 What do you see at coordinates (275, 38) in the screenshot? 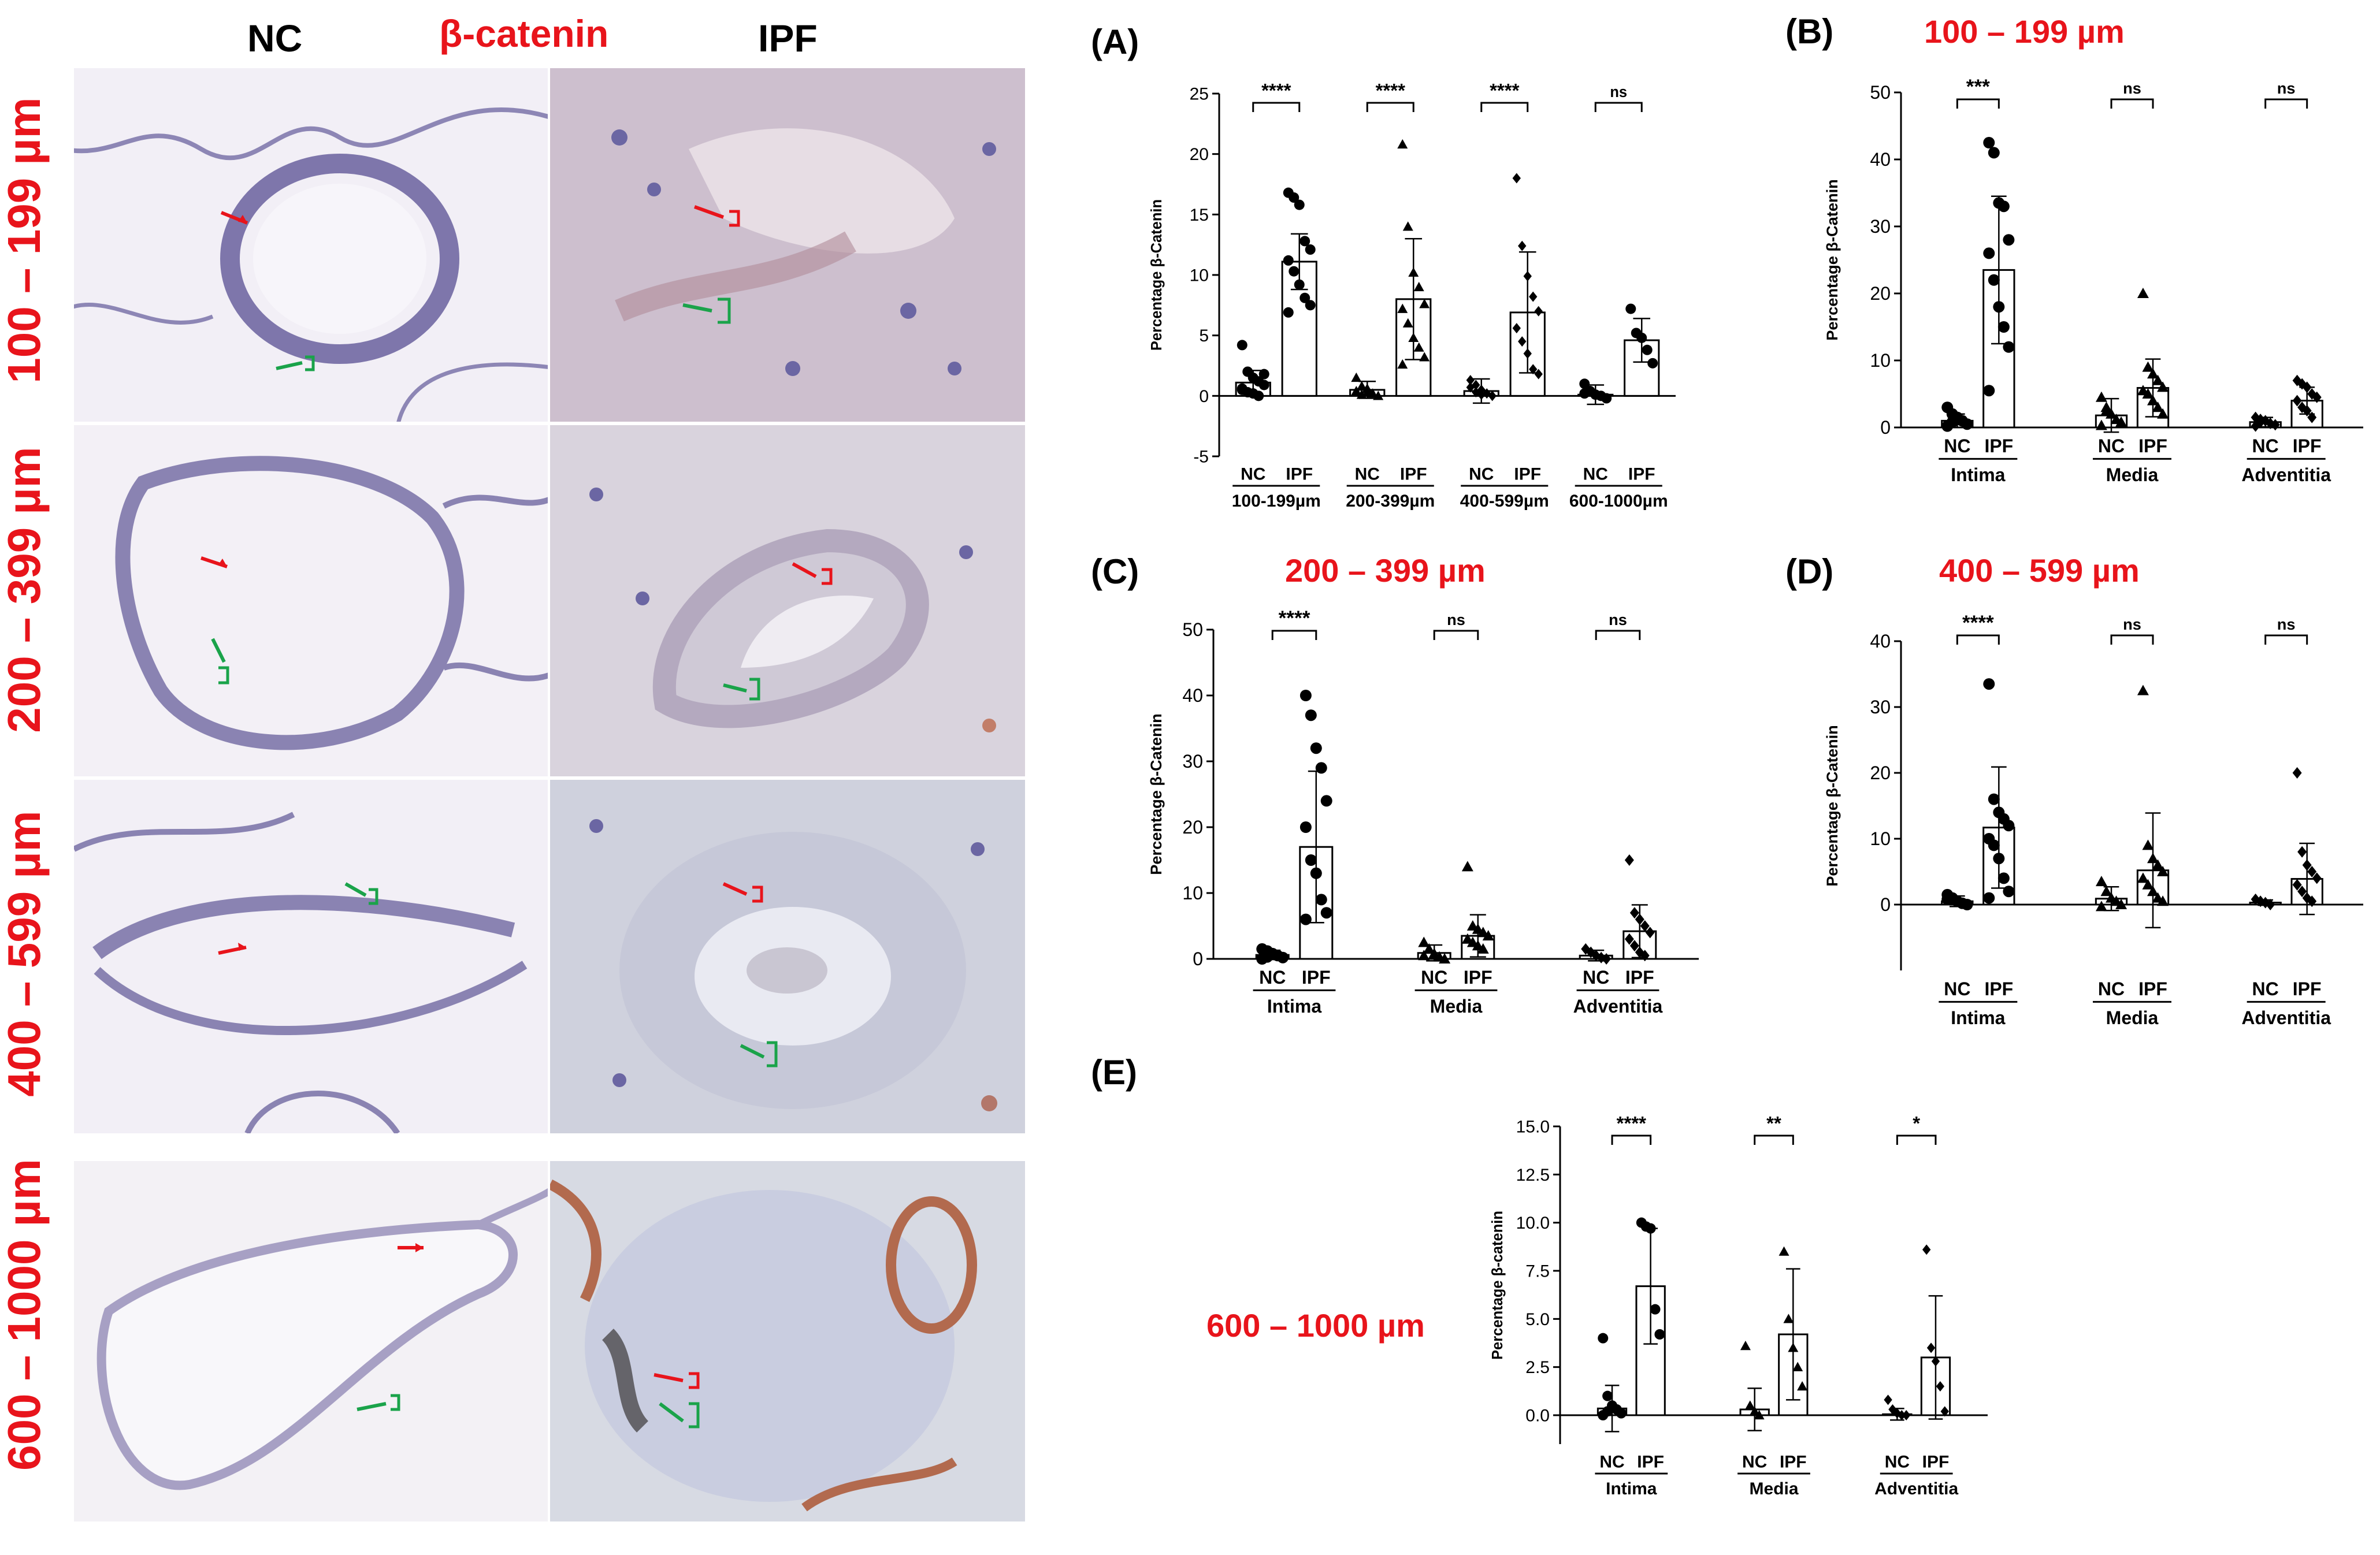
I see `header-nc: NC` at bounding box center [275, 38].